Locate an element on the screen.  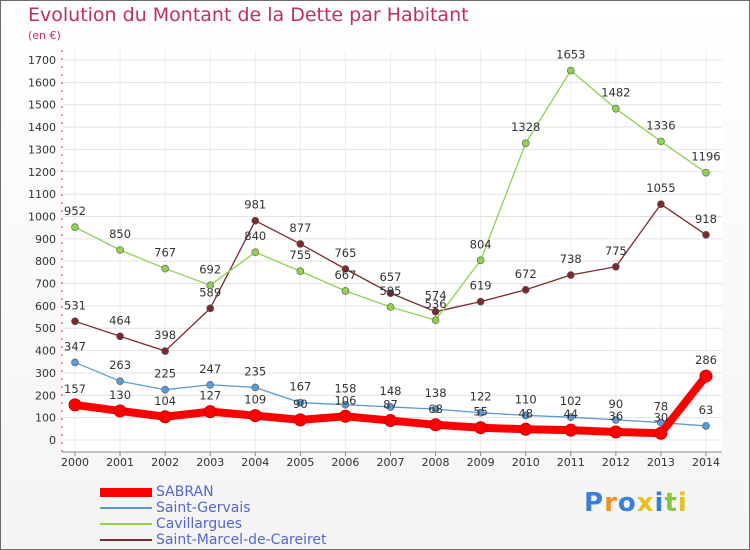
data-label: 765 is located at coordinates (345, 253).